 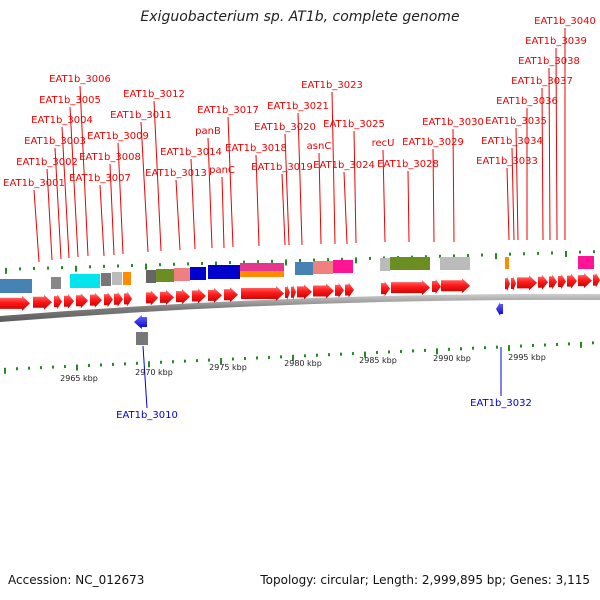 I want to click on forward-gene-label: EAT1b_3035, so click(x=516, y=121).